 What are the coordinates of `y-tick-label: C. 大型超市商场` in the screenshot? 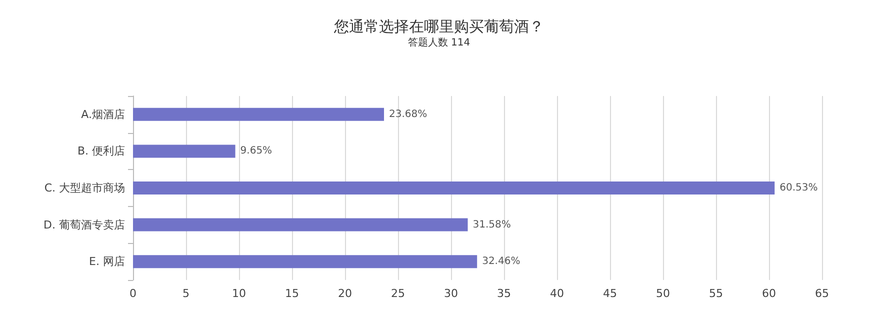 It's located at (84, 188).